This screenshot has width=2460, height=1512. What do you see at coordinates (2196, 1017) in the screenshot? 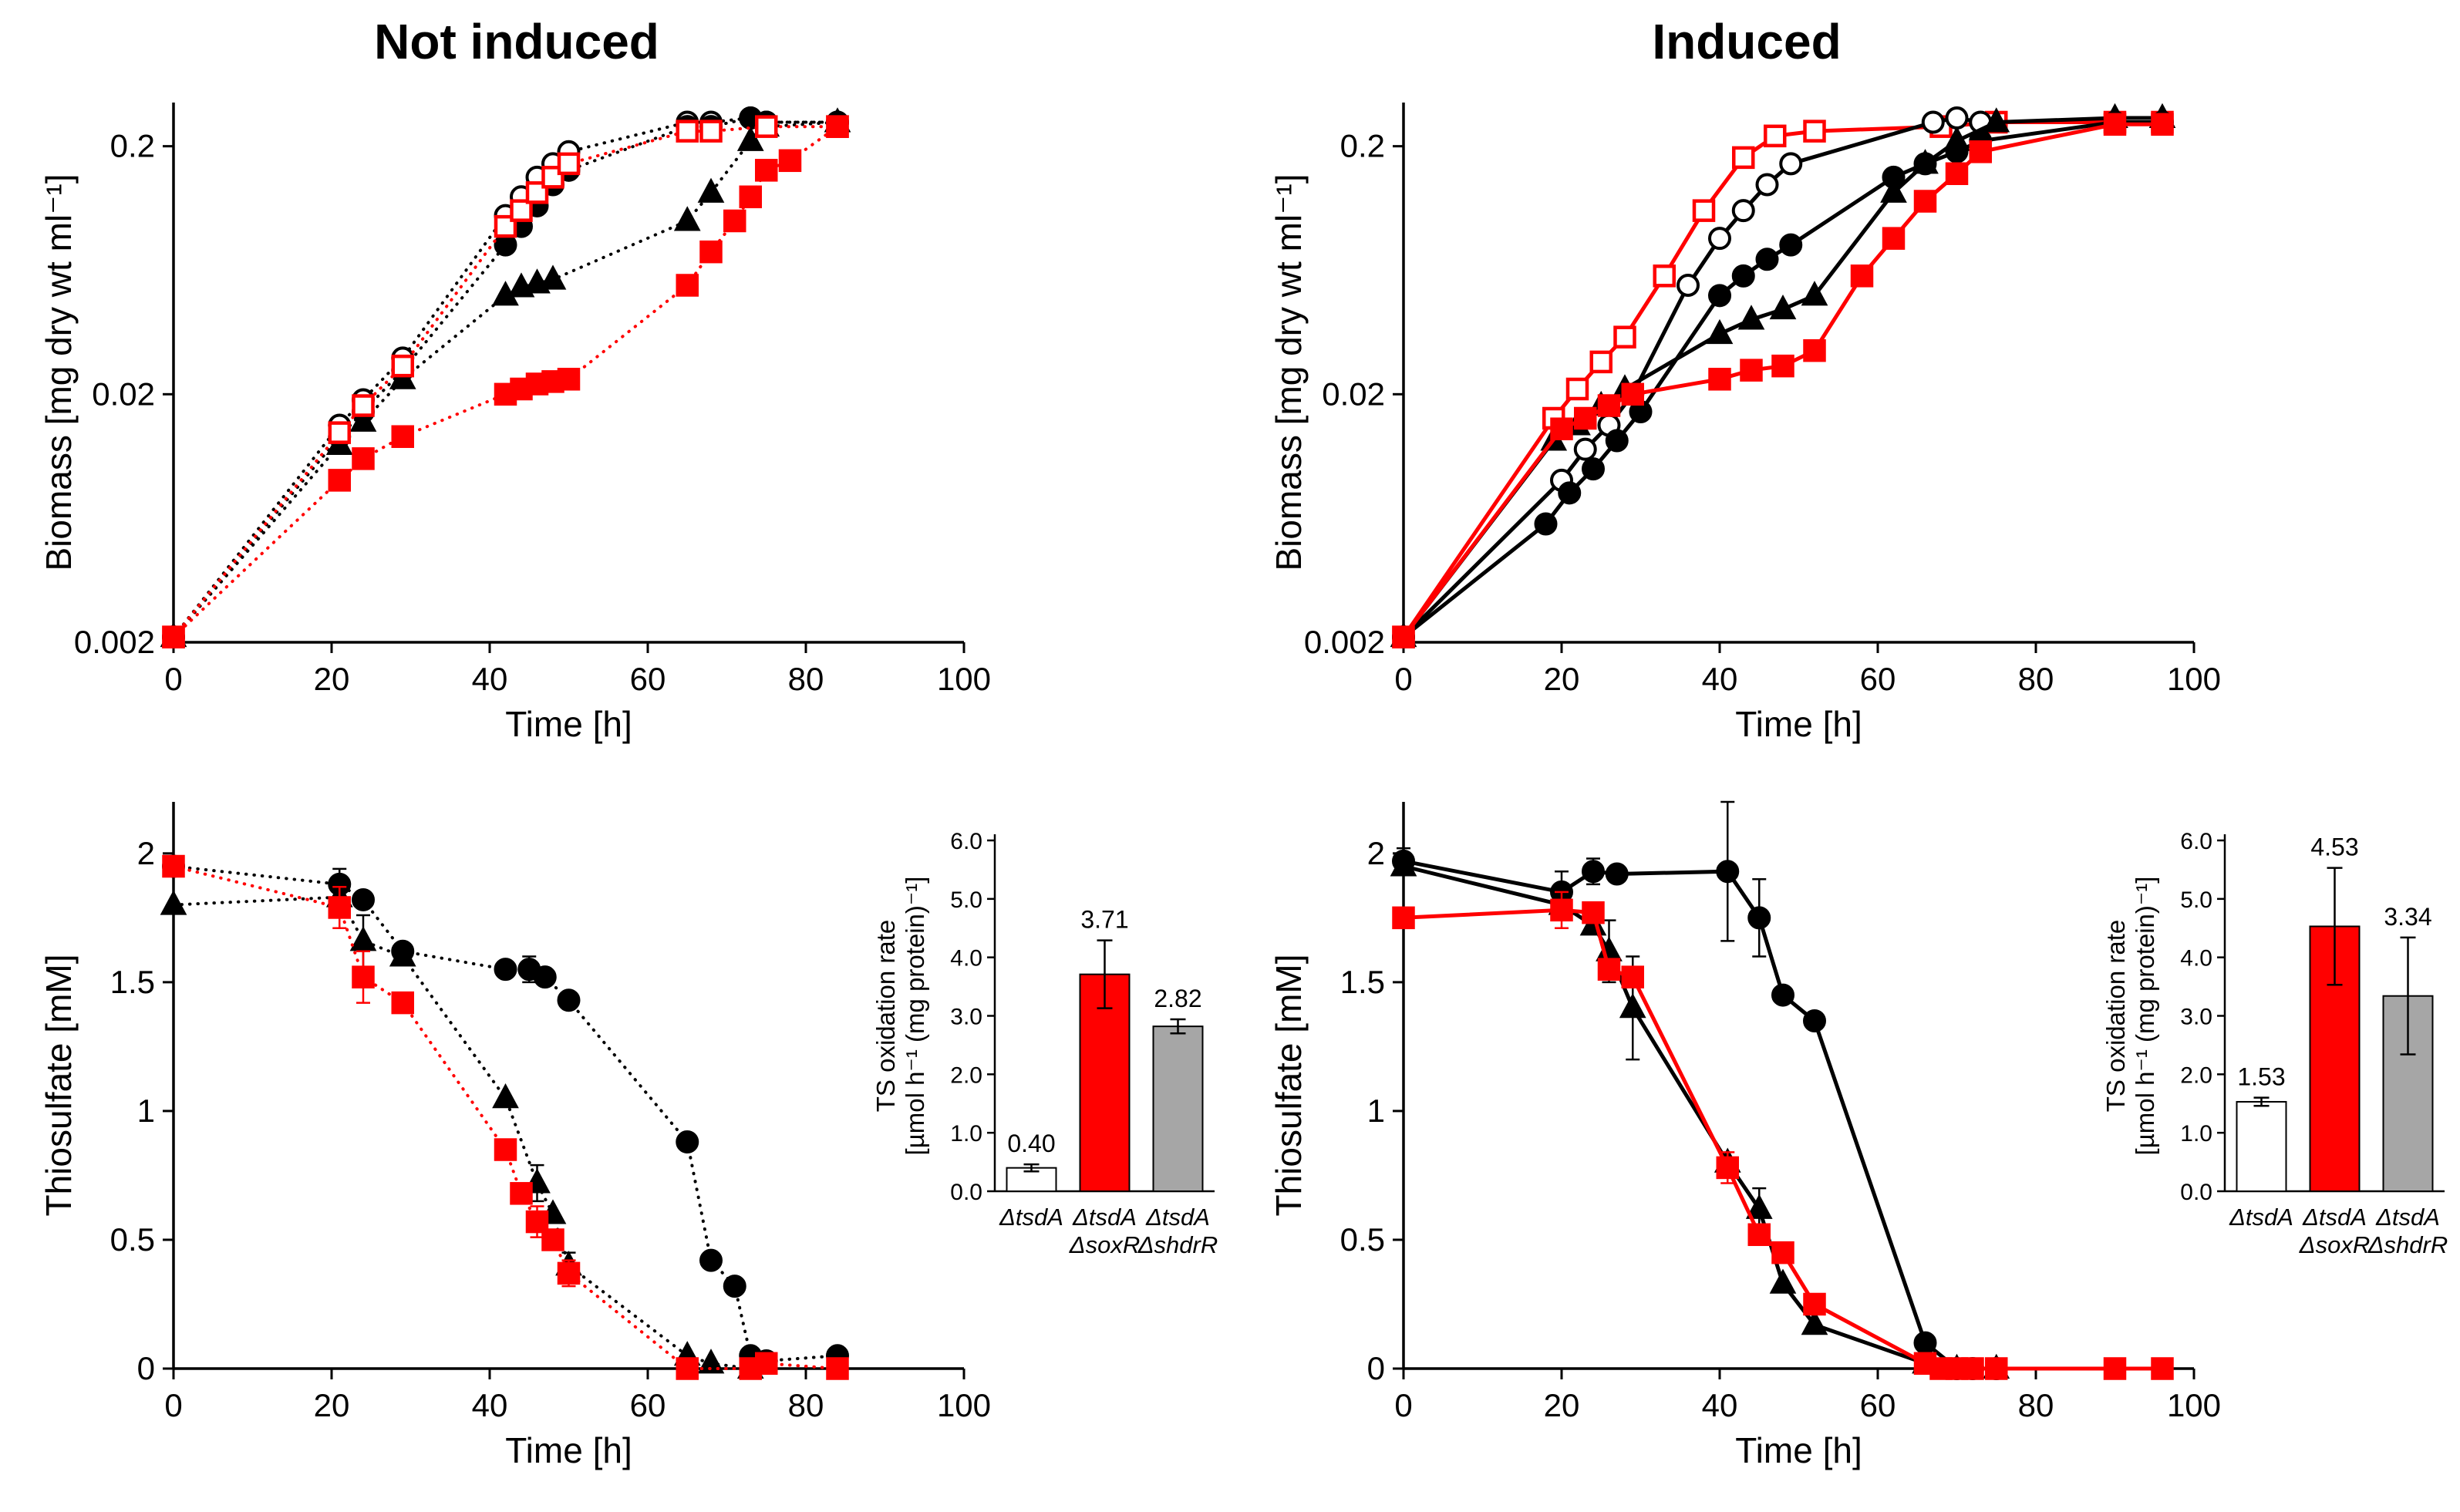
I see `inset-y-tick-label: 3.0` at bounding box center [2196, 1017].